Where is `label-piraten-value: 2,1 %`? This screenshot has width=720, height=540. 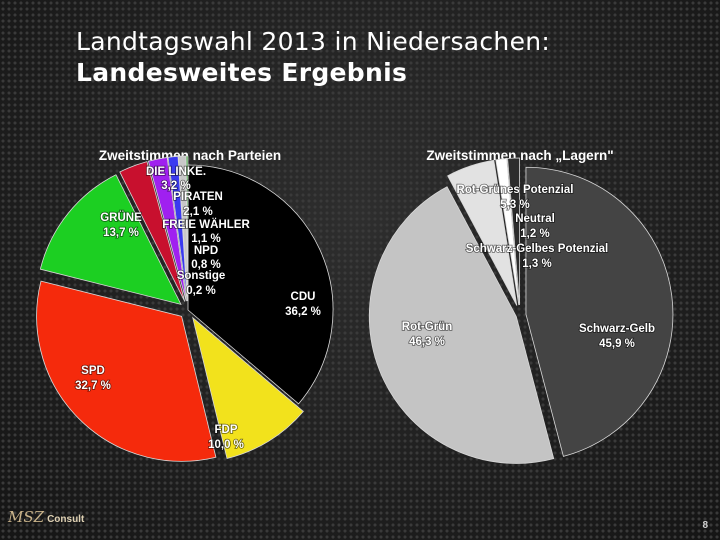 label-piraten-value: 2,1 % is located at coordinates (197, 212).